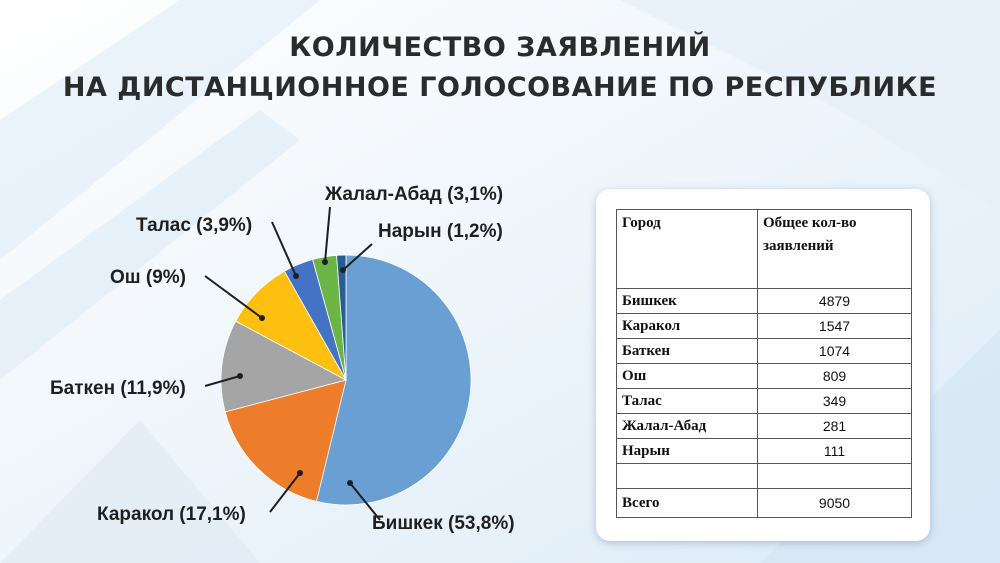 This screenshot has width=1000, height=563. I want to click on total-value: 9050, so click(834, 503).